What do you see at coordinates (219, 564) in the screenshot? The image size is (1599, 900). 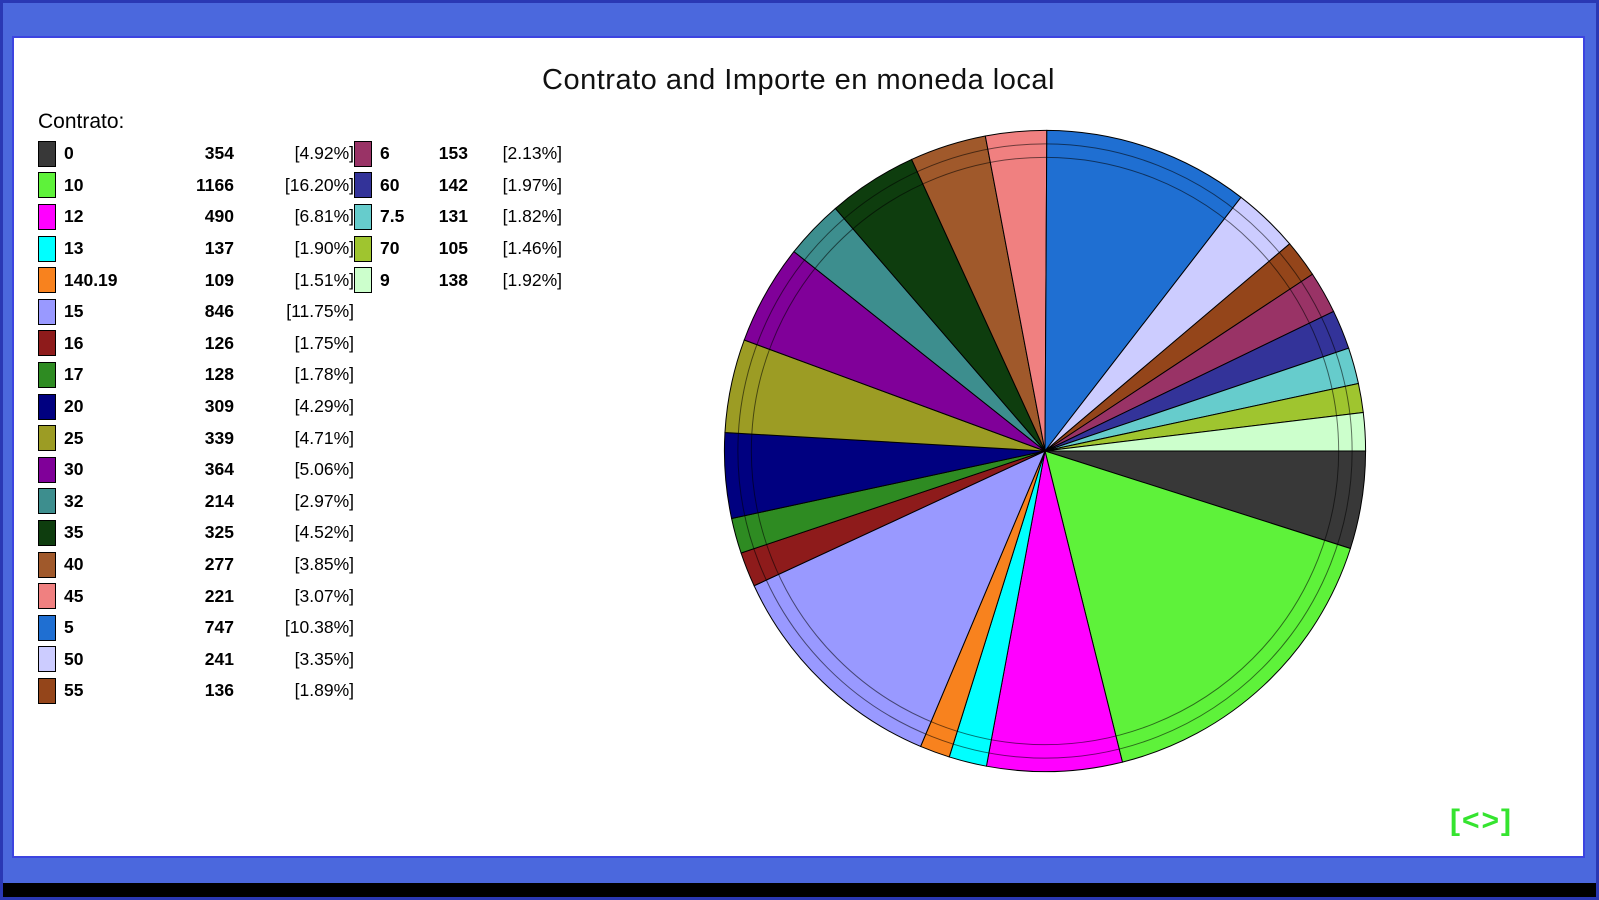 I see `legend-count: 277` at bounding box center [219, 564].